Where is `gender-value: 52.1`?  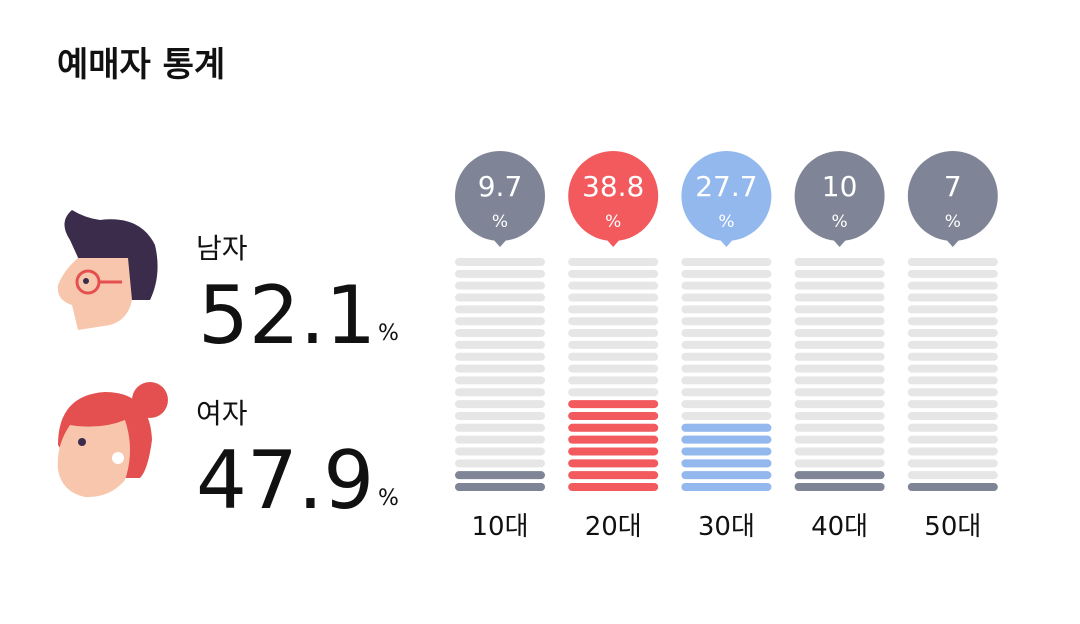
gender-value: 52.1 is located at coordinates (287, 315).